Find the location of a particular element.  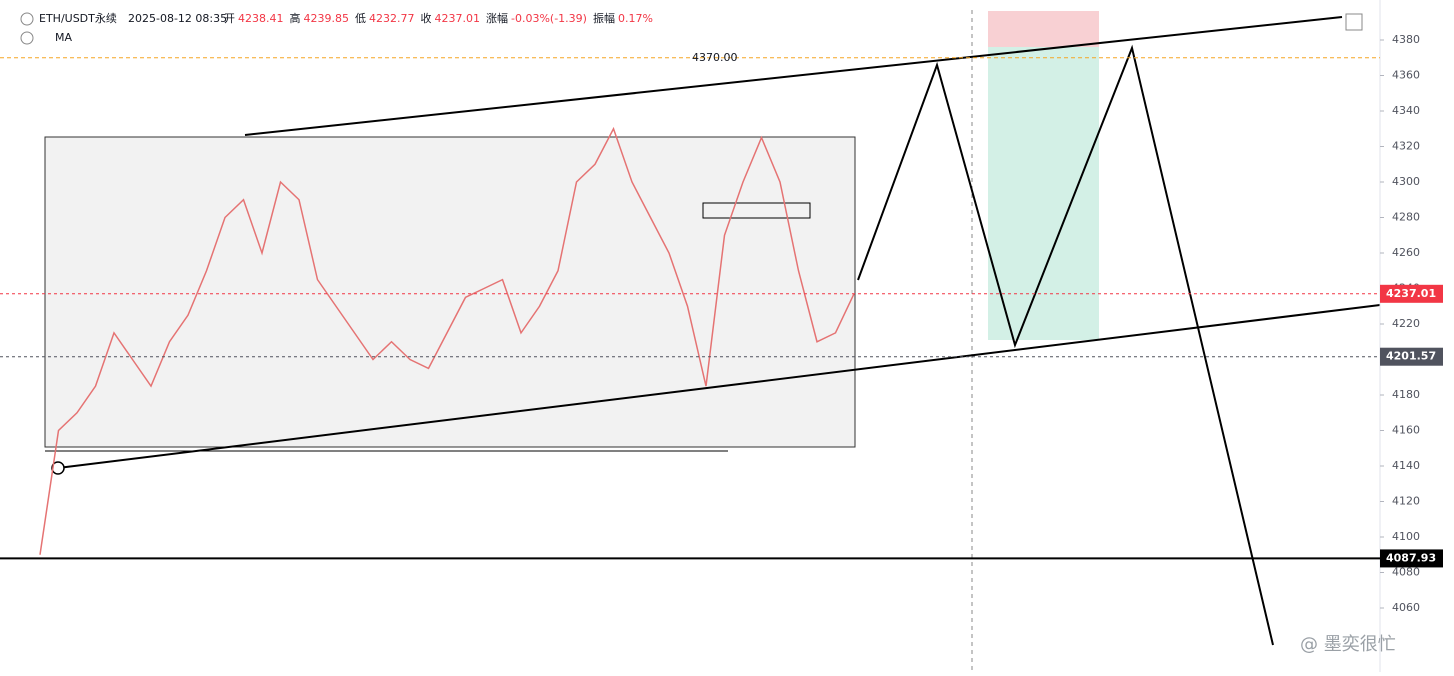

price-tag-label: 4201.57 is located at coordinates (1411, 356).